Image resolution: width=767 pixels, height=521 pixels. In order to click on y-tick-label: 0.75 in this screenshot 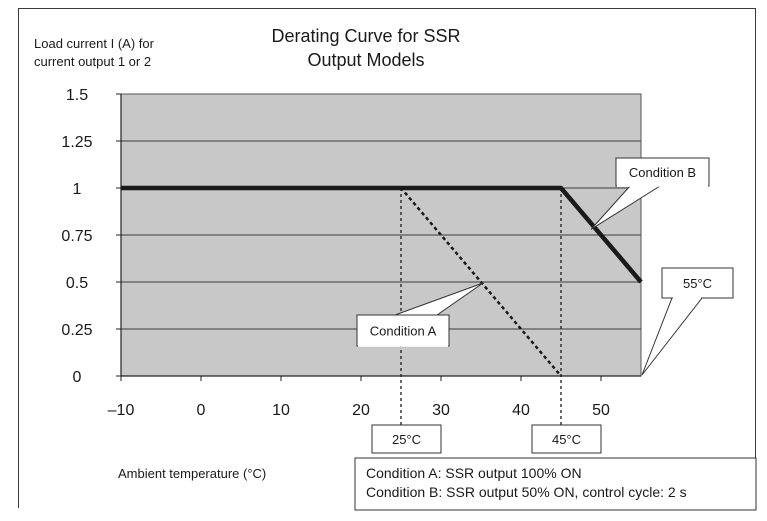, I will do `click(76, 236)`.